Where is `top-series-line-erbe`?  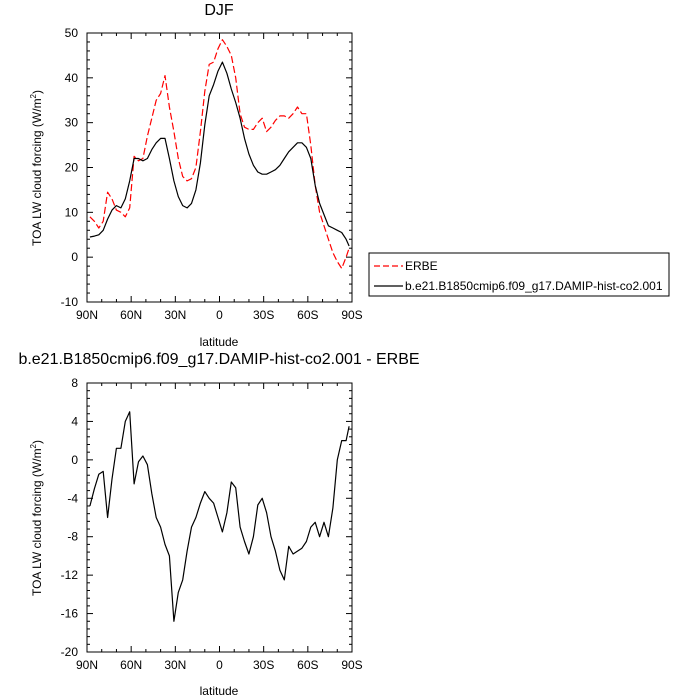 top-series-line-erbe is located at coordinates (219, 154).